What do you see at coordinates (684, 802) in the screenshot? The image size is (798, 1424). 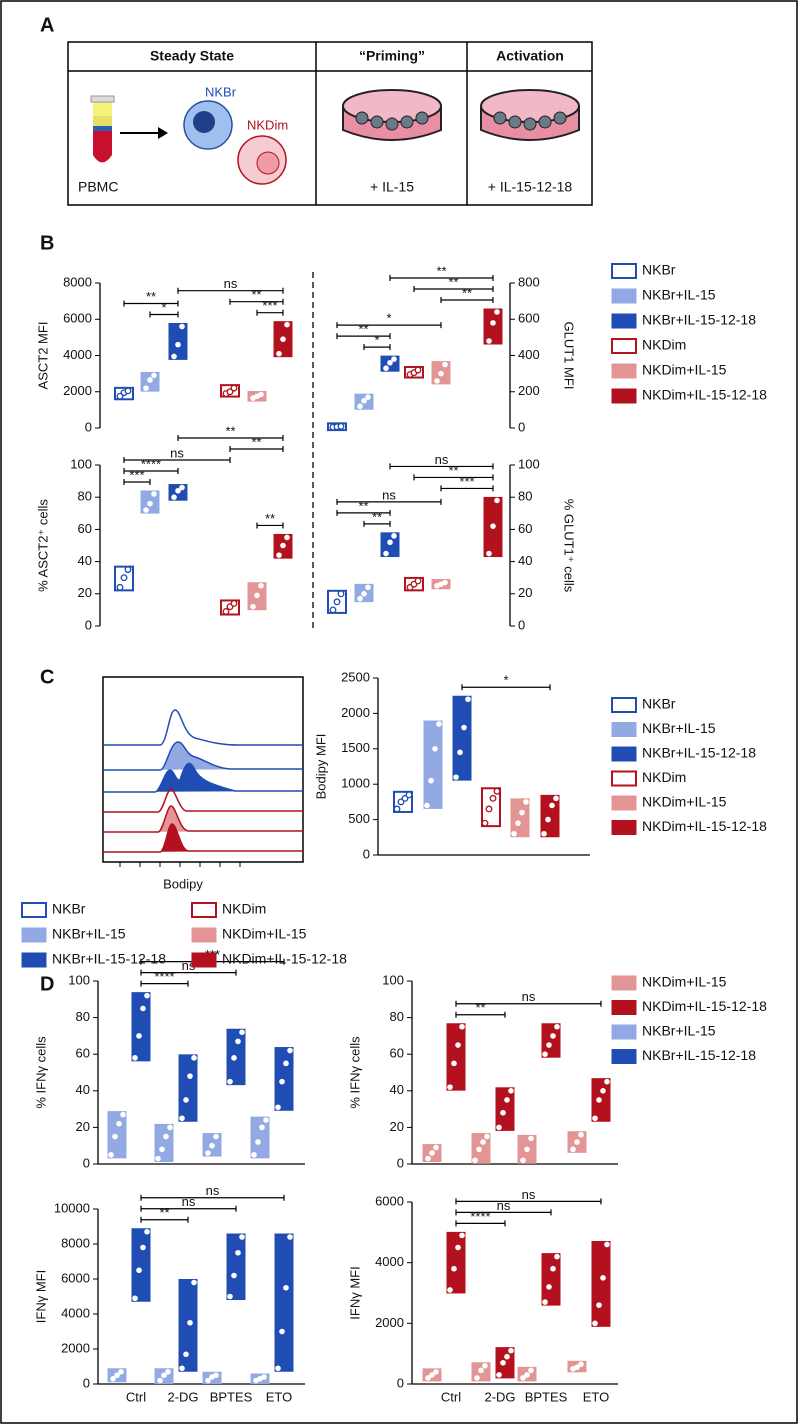 I see `legend-label: NKDim+IL-15` at bounding box center [684, 802].